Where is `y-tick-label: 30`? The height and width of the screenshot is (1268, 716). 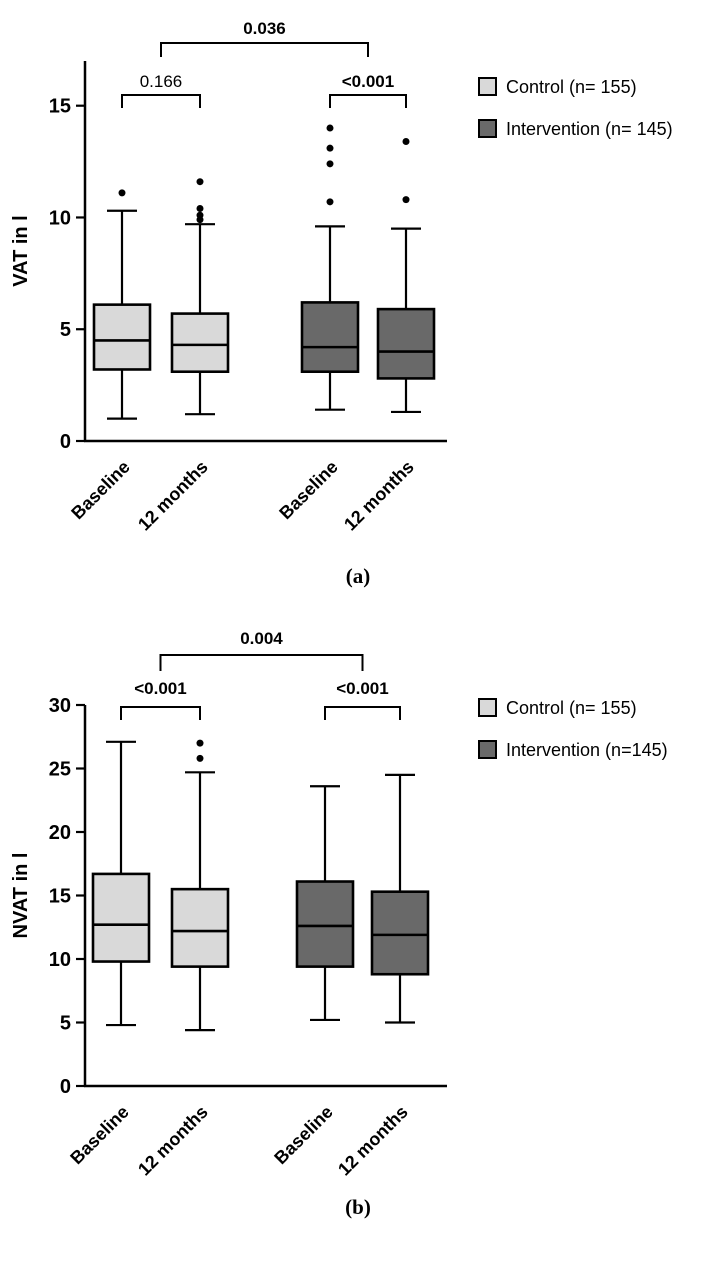
y-tick-label: 30 is located at coordinates (60, 706).